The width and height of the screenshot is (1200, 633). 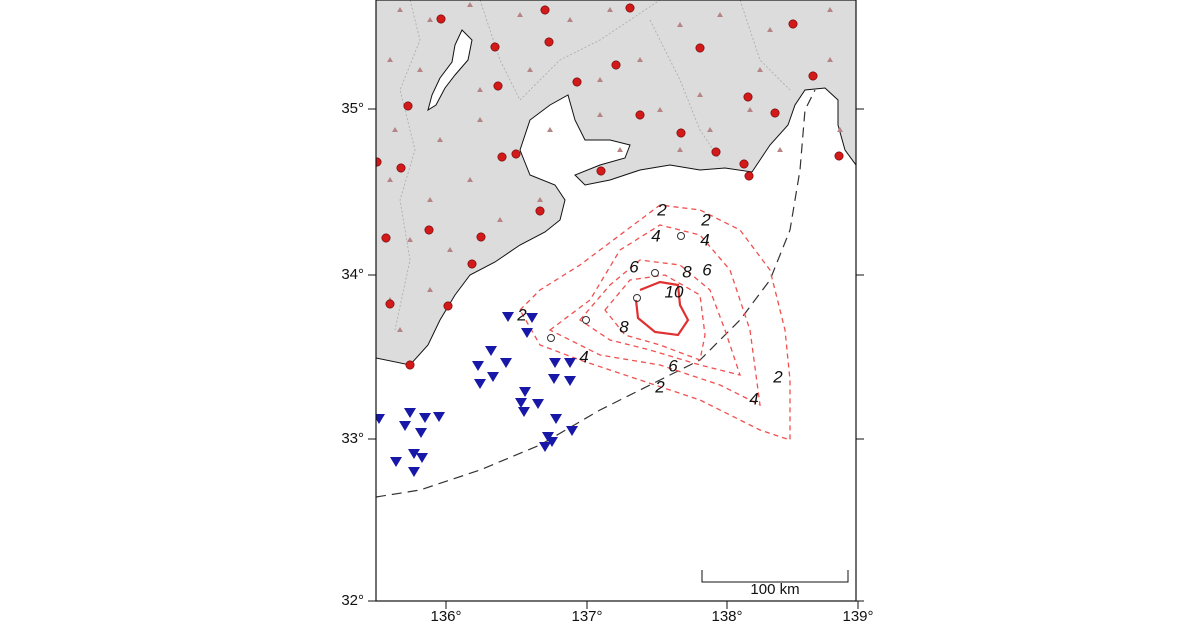 I want to click on lat-tick-label: 32°, so click(x=352, y=600).